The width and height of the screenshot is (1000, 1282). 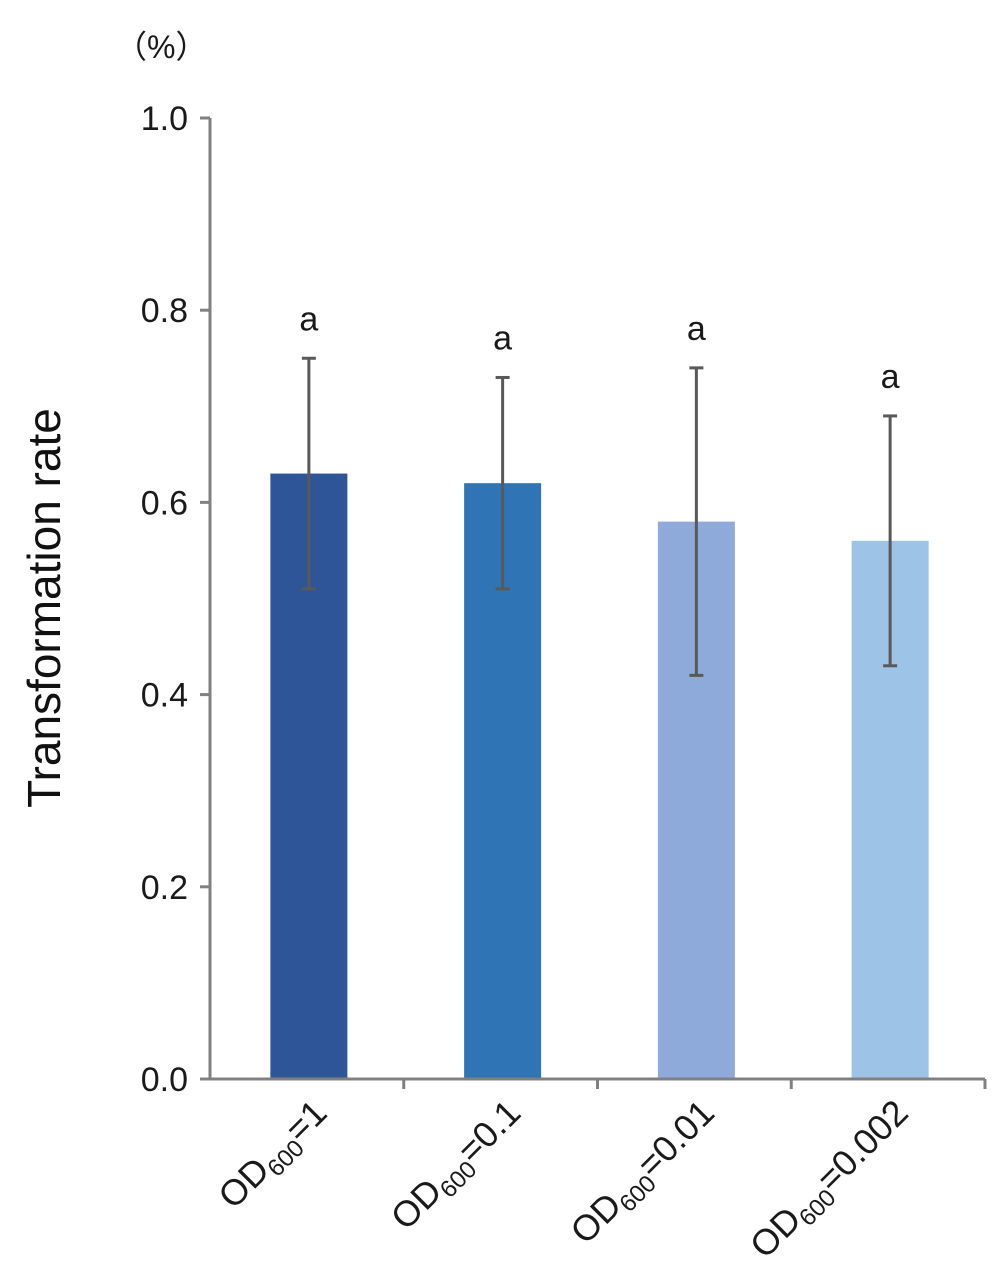 I want to click on error-bars, so click(x=599, y=516).